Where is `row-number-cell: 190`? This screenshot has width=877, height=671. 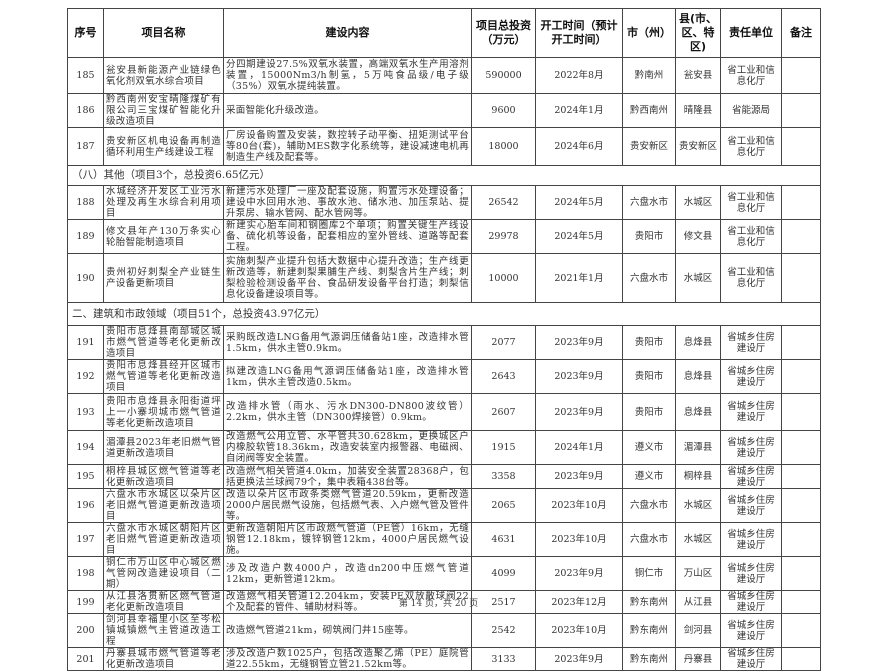
row-number-cell: 190 is located at coordinates (85, 278).